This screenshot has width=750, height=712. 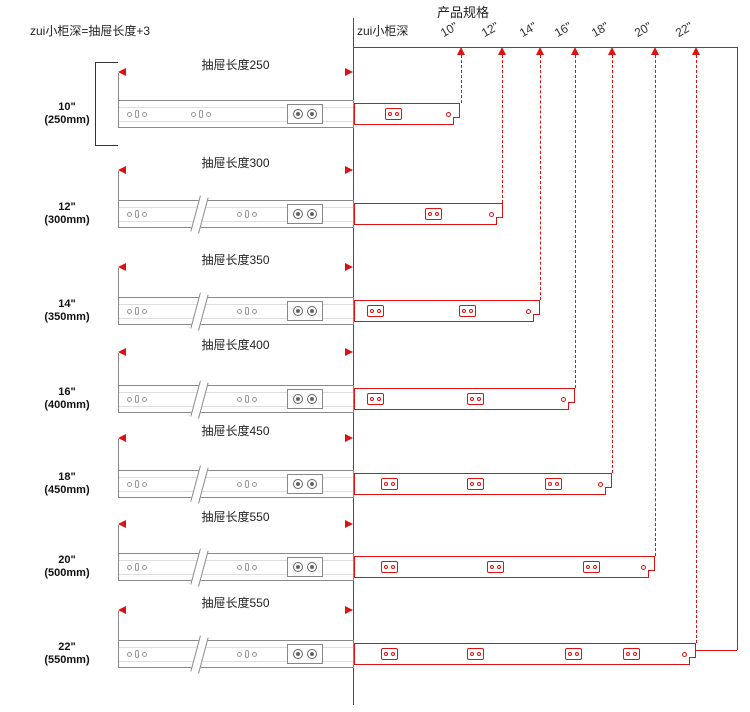 What do you see at coordinates (67, 220) in the screenshot?
I see `row-size-mm: (300mm)` at bounding box center [67, 220].